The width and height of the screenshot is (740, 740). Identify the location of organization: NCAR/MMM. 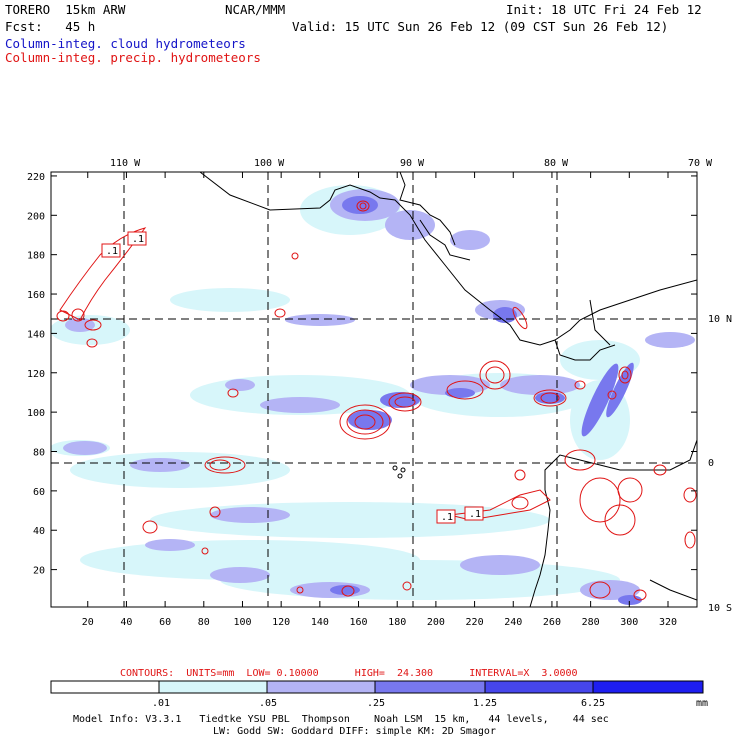
(255, 9).